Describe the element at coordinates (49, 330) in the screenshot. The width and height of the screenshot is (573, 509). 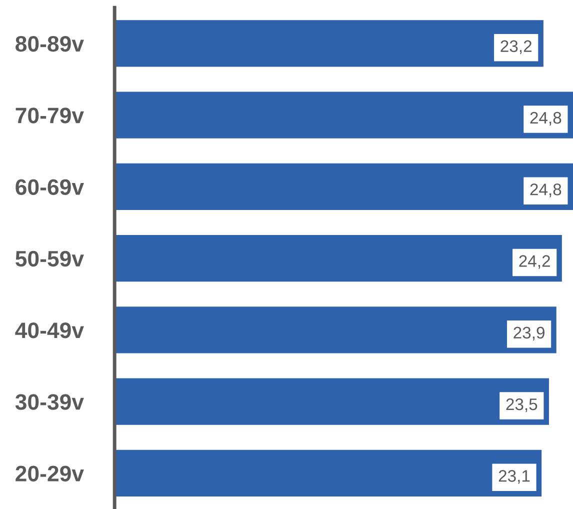
I see `y-tick-label: 40-49v` at that location.